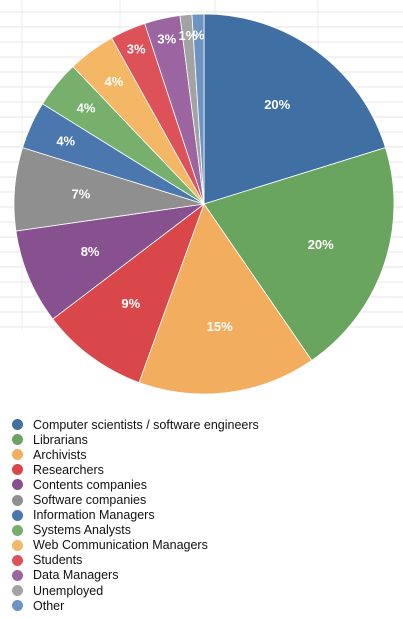 This screenshot has width=403, height=619. What do you see at coordinates (135, 575) in the screenshot?
I see `legend-item: Data Managers` at bounding box center [135, 575].